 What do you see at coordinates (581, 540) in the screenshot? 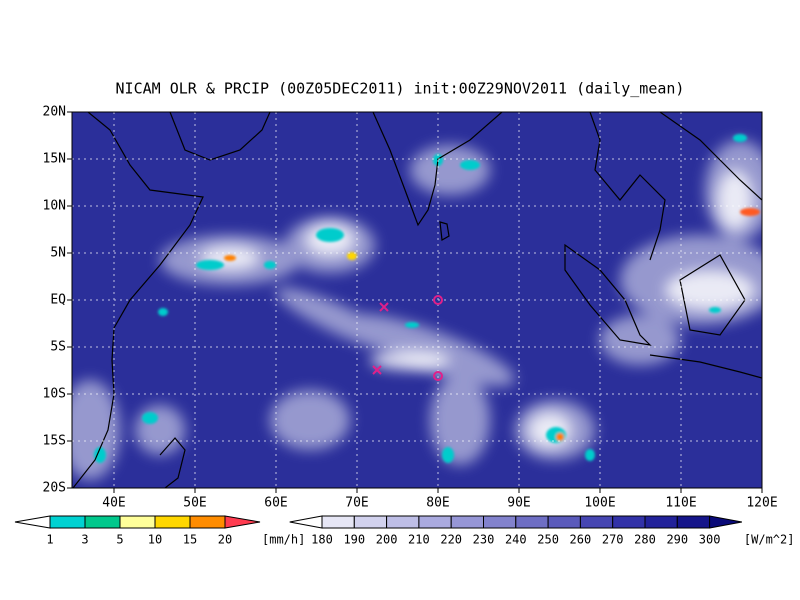
I see `colorbar-label: 260` at bounding box center [581, 540].